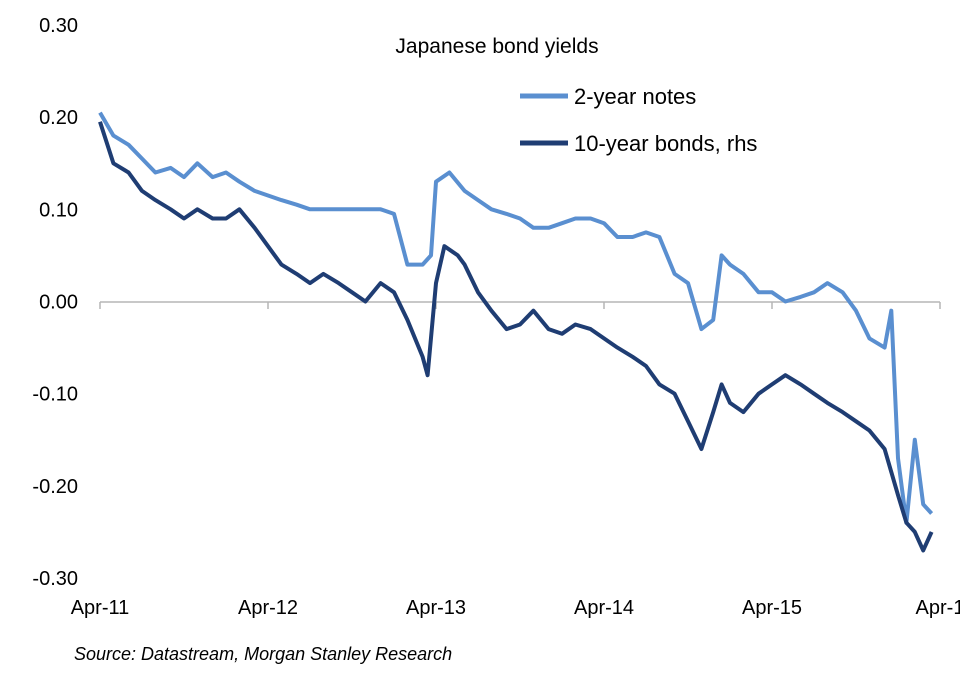 This screenshot has height=691, width=960. Describe the element at coordinates (515, 608) in the screenshot. I see `x-axis-tick-labels: Apr-11 Apr-12 Apr-13 Apr-14 Apr-15 Apr-1` at that location.